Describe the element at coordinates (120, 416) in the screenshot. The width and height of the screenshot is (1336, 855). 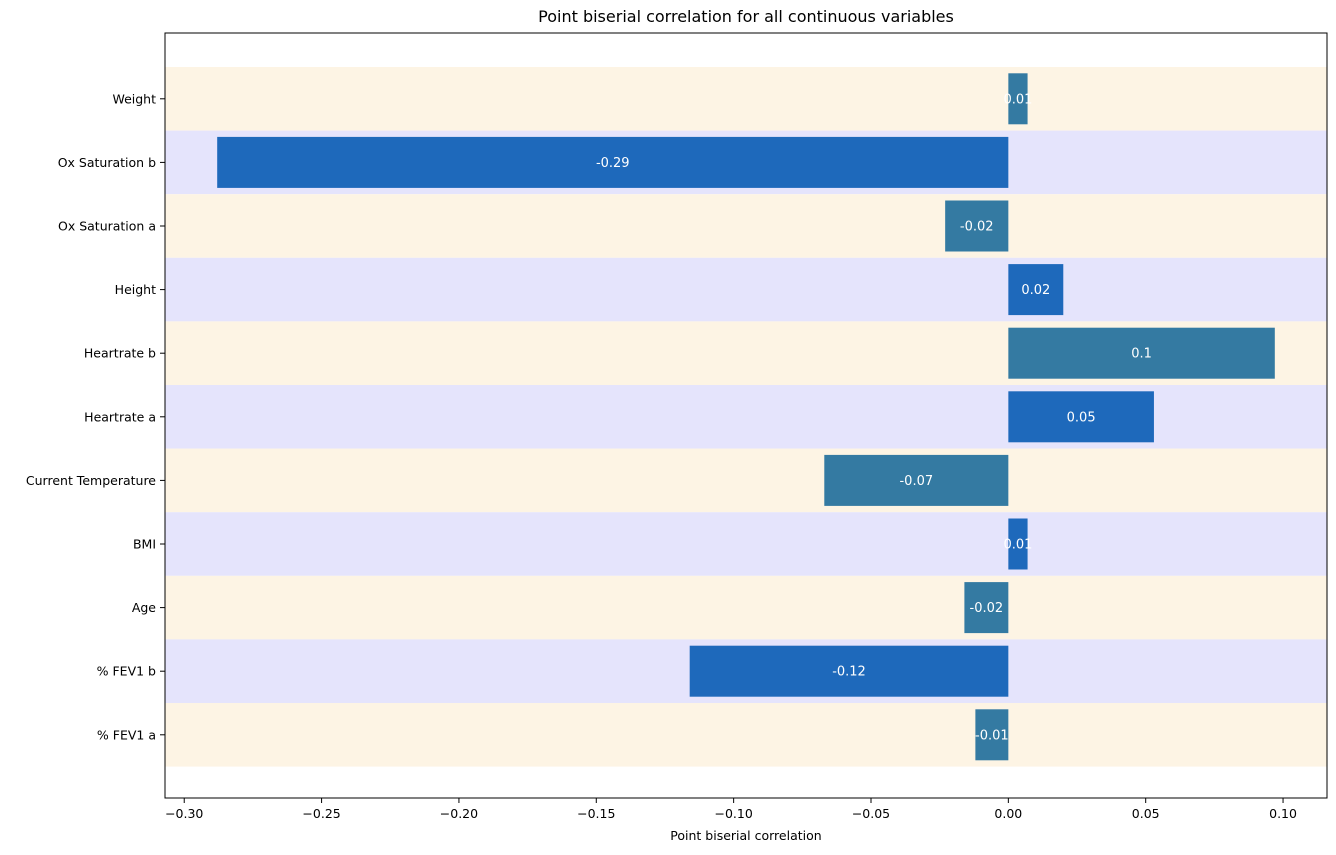
I see `y-tick-label: Heartrate a` at that location.